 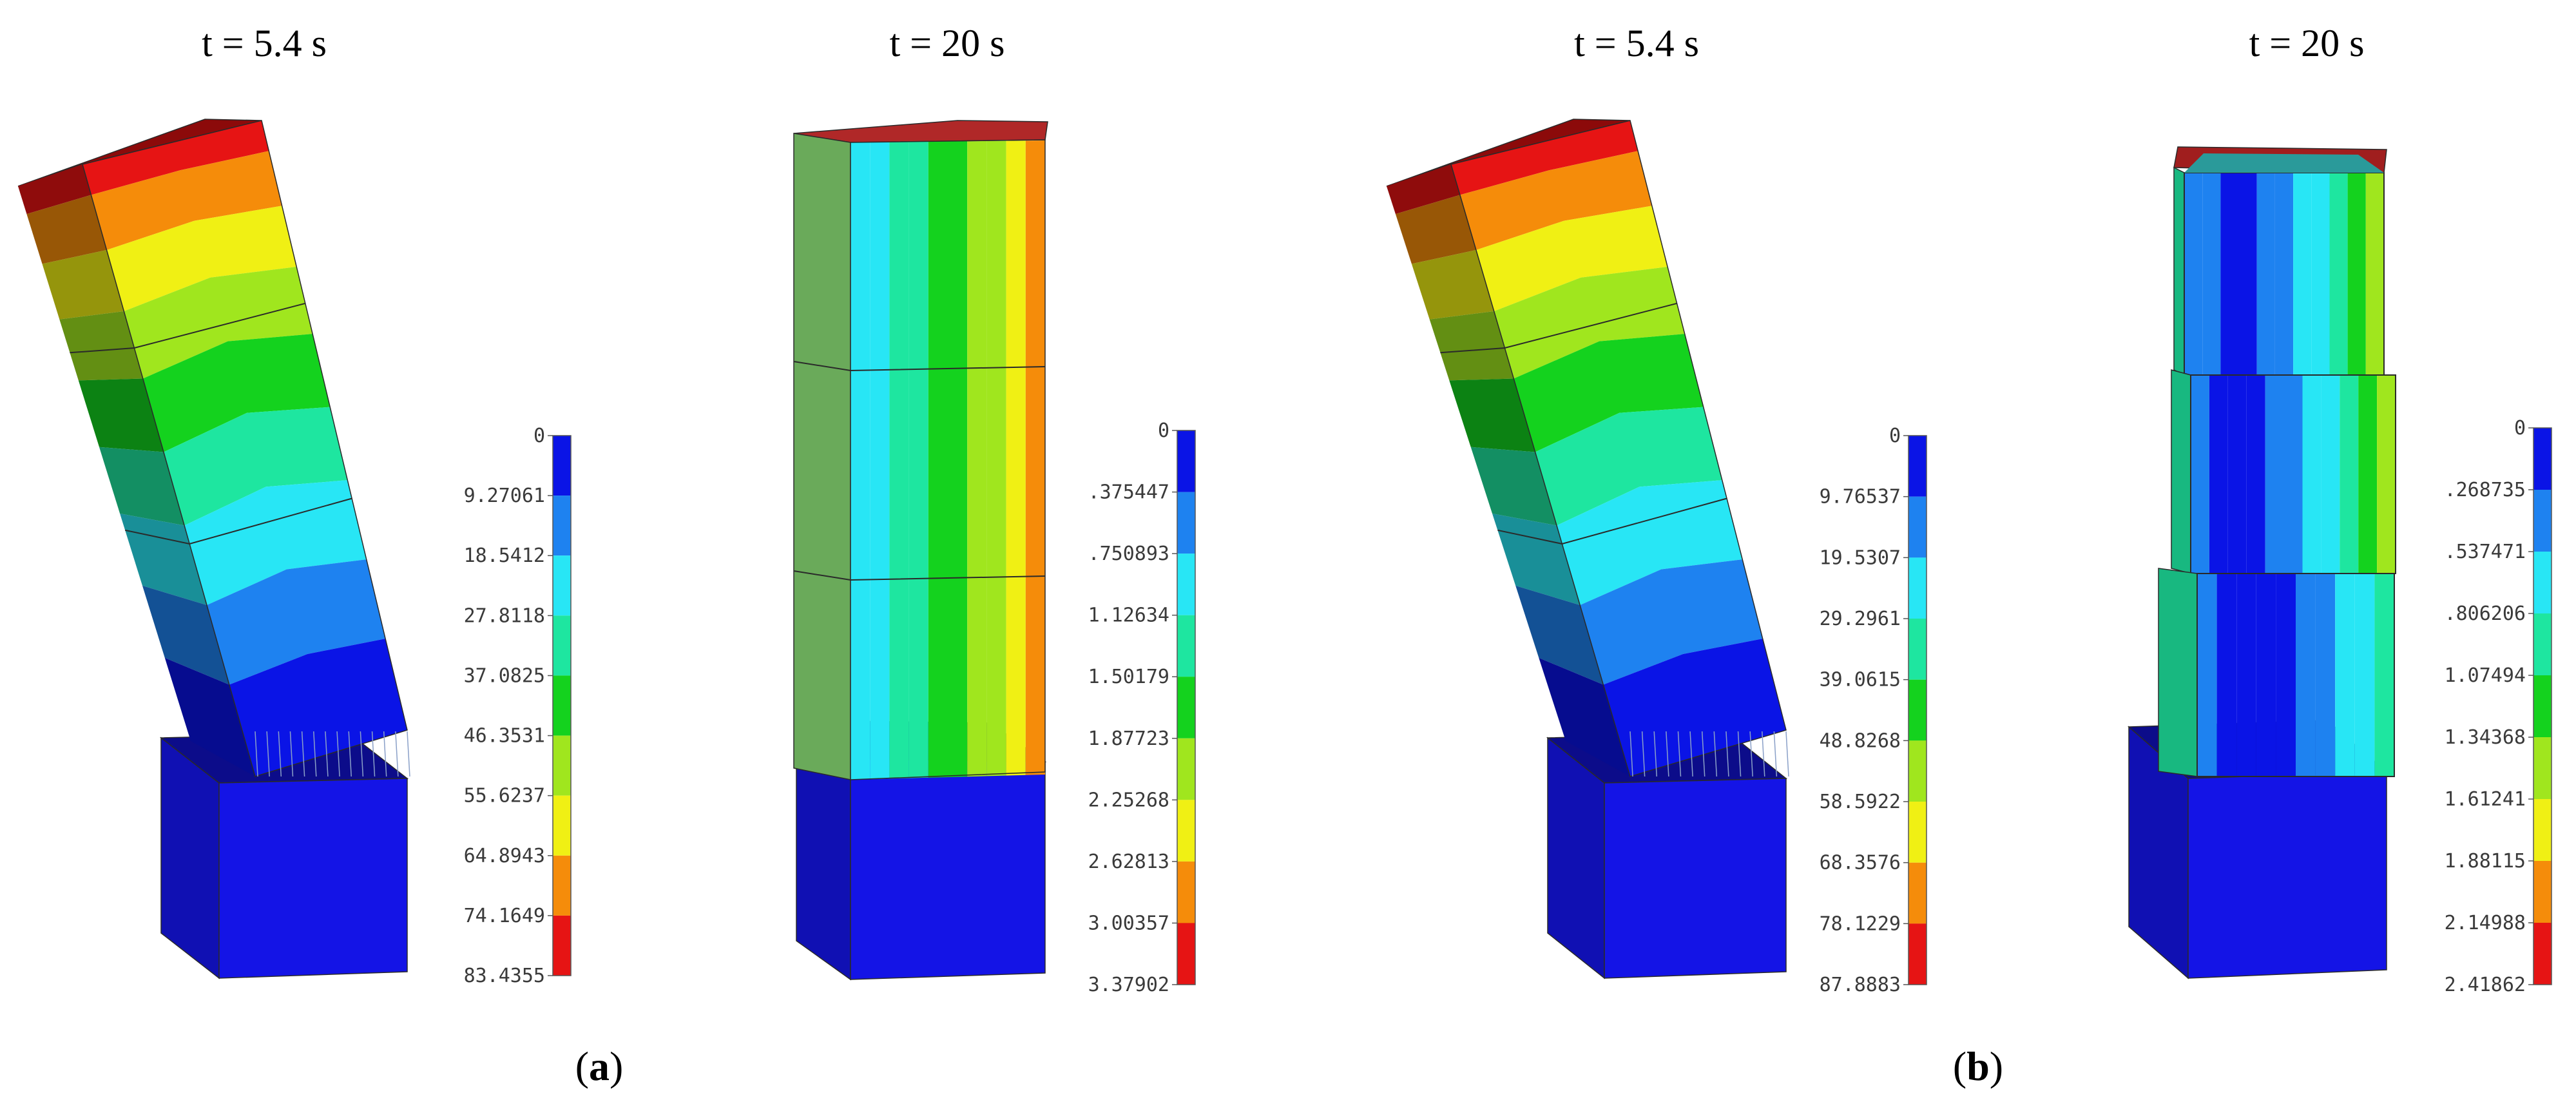 I want to click on colorbar-tick-label: .375447, so click(x=1128, y=492).